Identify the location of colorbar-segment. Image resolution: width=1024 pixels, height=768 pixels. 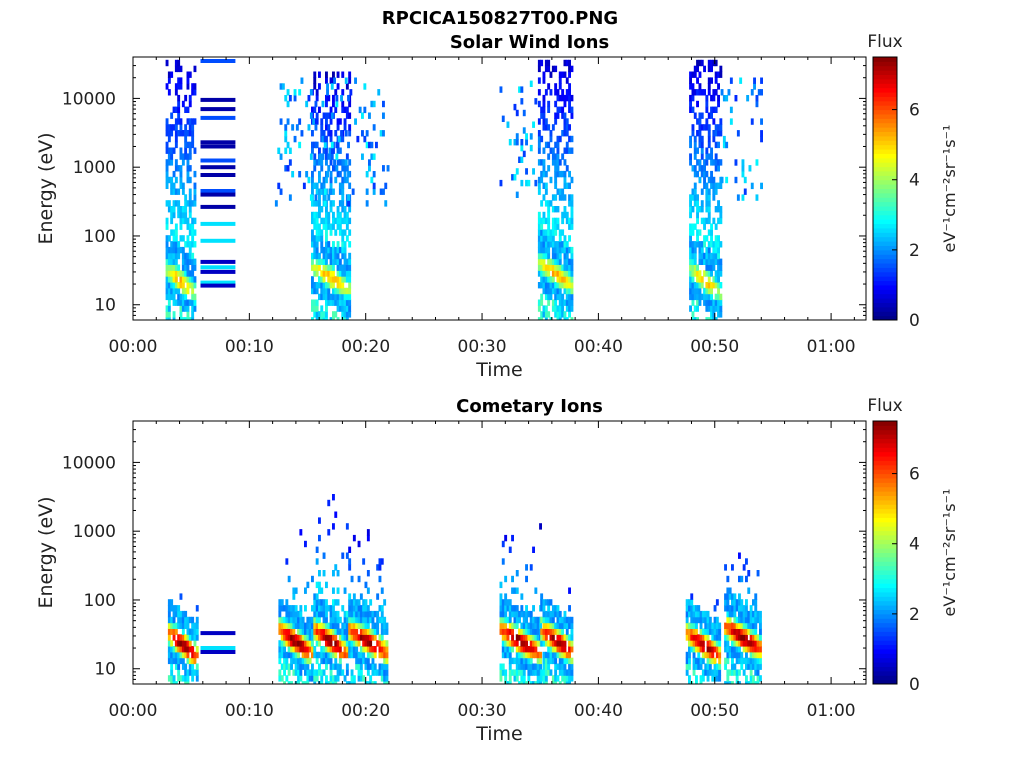
(885, 130).